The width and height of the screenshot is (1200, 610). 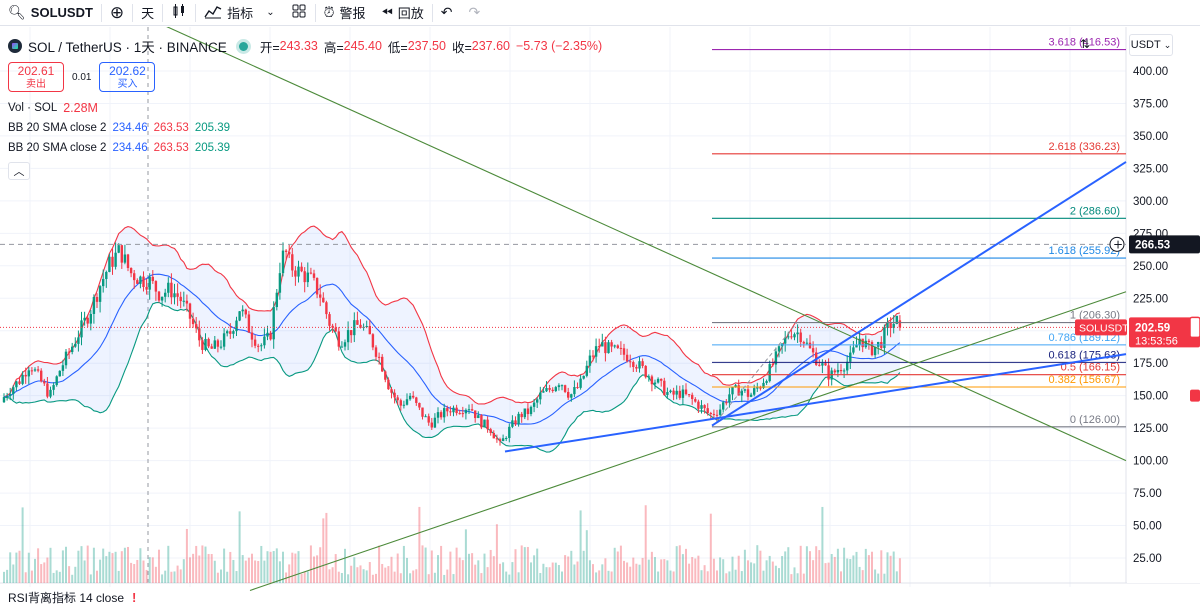 What do you see at coordinates (171, 128) in the screenshot?
I see `bb-upper-value: 263.53` at bounding box center [171, 128].